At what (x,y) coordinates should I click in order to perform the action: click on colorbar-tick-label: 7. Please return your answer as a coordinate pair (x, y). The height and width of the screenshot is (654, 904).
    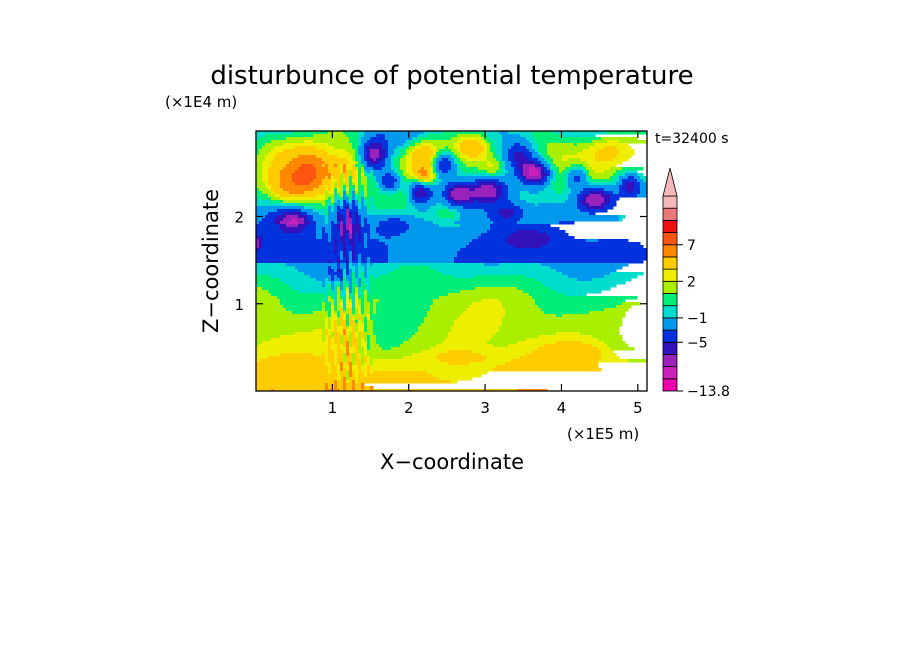
    Looking at the image, I should click on (691, 246).